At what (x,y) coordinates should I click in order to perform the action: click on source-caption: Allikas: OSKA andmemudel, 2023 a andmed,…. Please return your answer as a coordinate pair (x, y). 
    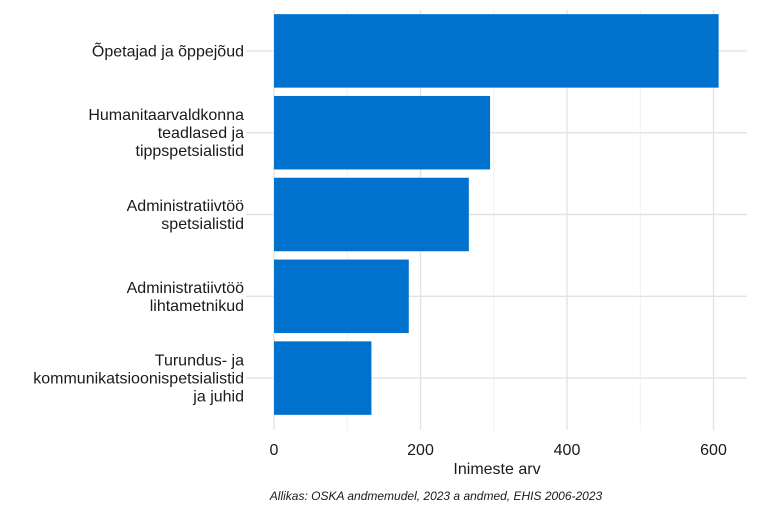
    Looking at the image, I should click on (436, 496).